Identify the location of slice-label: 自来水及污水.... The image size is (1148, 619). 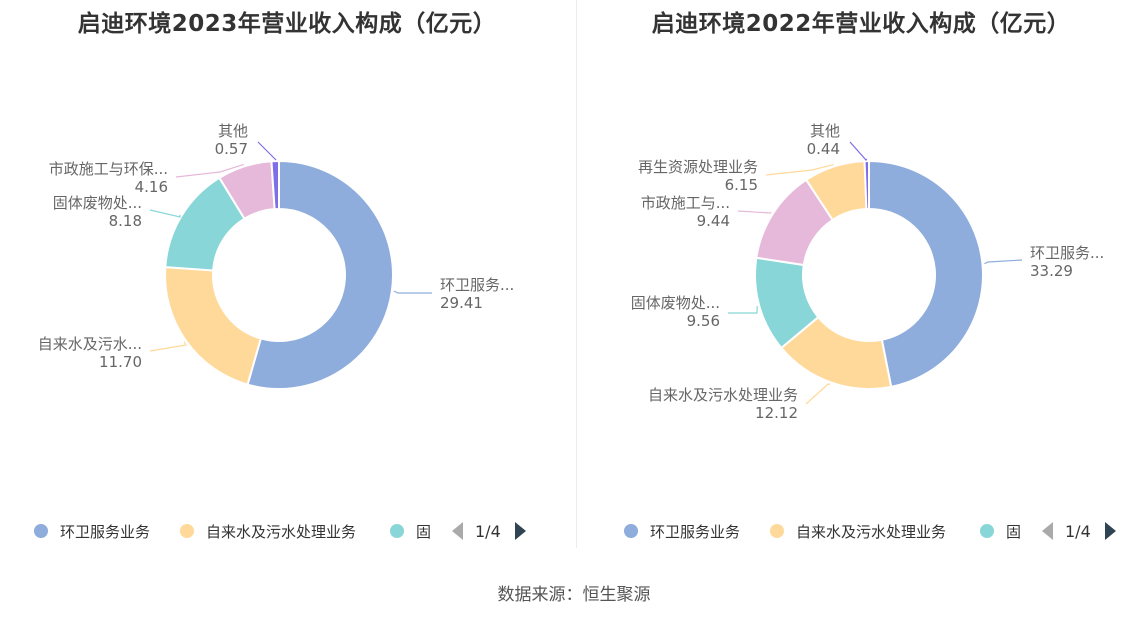
(90, 344).